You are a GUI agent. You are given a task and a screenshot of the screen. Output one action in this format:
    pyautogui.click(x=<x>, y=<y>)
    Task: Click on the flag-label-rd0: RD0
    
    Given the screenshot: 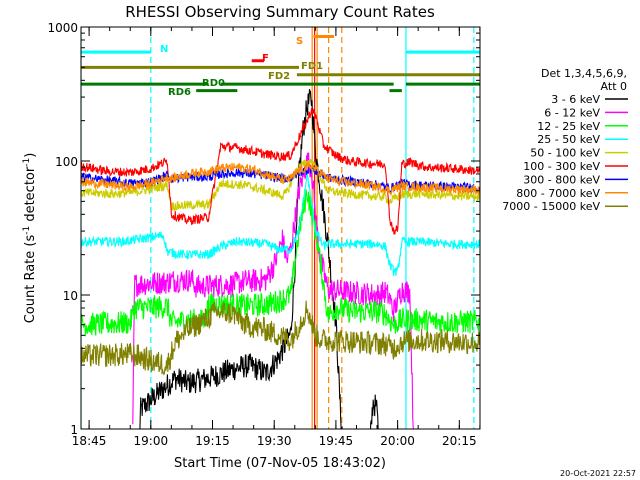 What is the action you would take?
    pyautogui.click(x=213, y=83)
    